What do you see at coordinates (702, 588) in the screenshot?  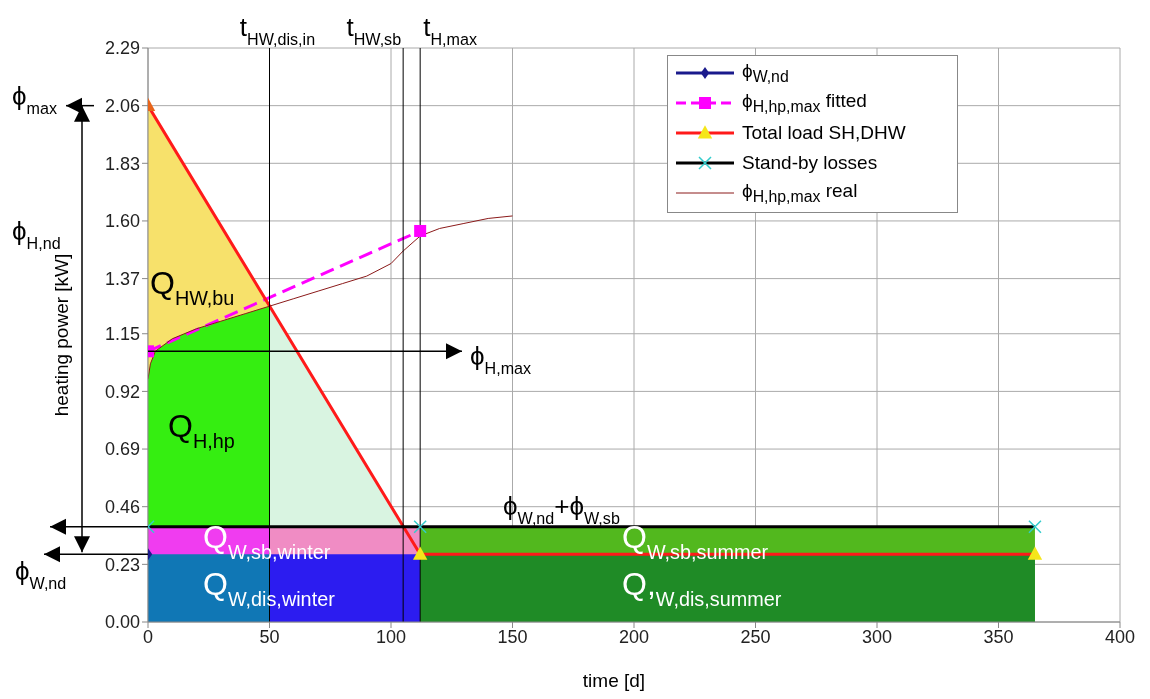 I see `annotation: Q,$_{W,dis,summer}$` at bounding box center [702, 588].